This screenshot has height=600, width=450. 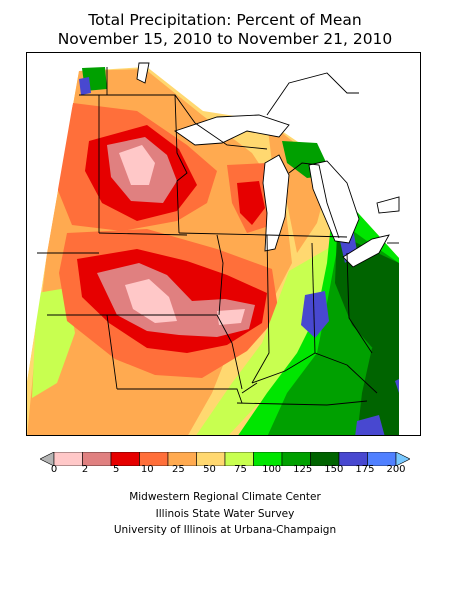 I want to click on blue-top, so click(x=85, y=86).